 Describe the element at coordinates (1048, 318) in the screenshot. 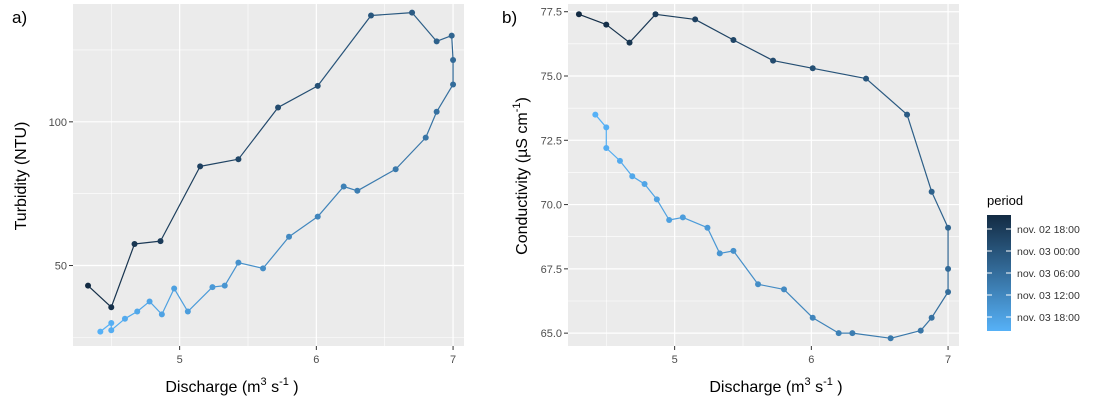

I see `legend-label: nov. 03 18:00` at that location.